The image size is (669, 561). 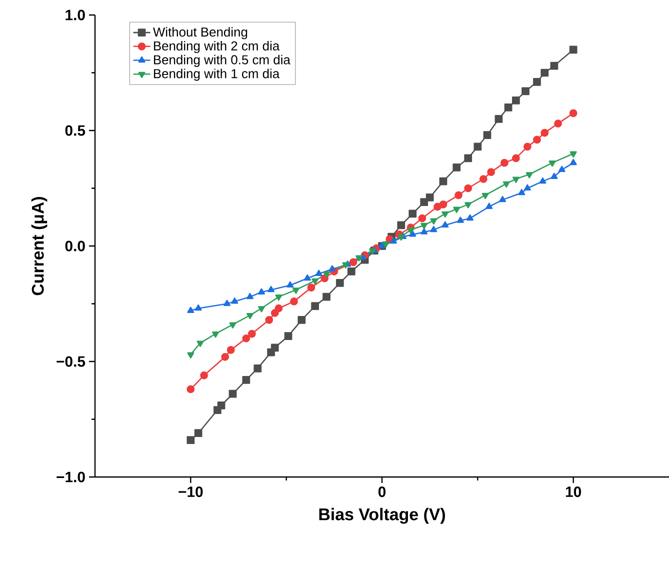 I want to click on legend-label: Without Bending, so click(x=200, y=33).